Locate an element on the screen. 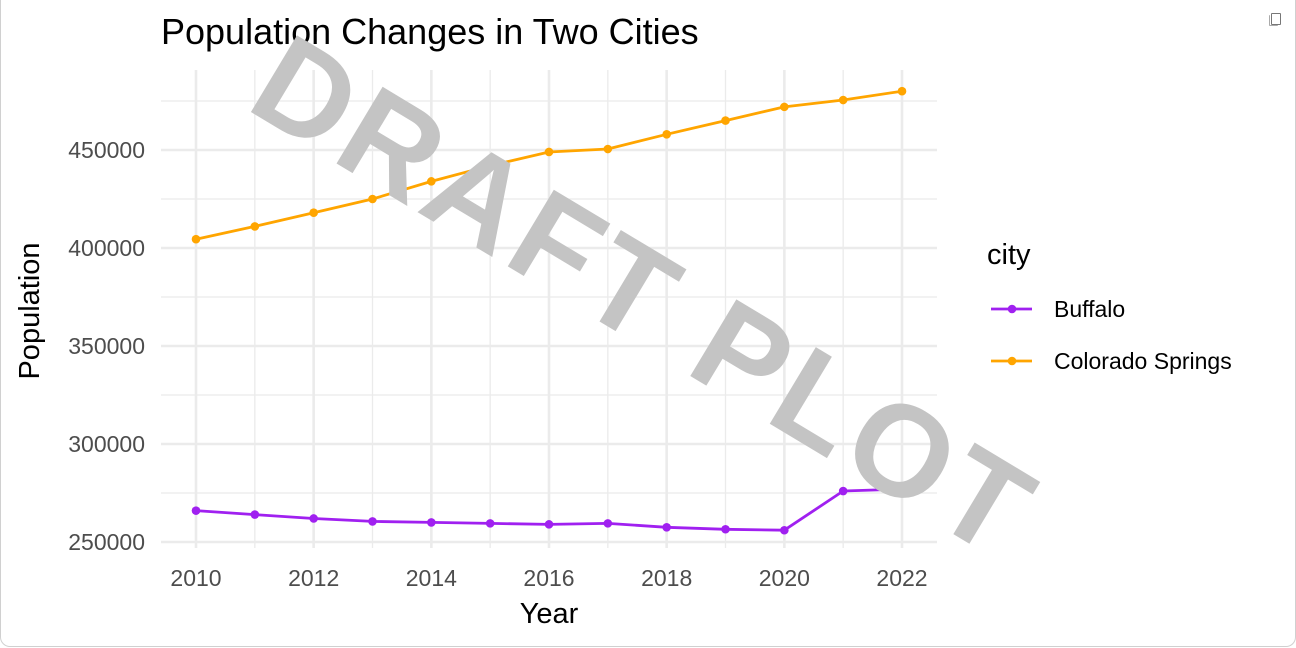 This screenshot has width=1296, height=648. y-tick-label: 350000 is located at coordinates (106, 346).